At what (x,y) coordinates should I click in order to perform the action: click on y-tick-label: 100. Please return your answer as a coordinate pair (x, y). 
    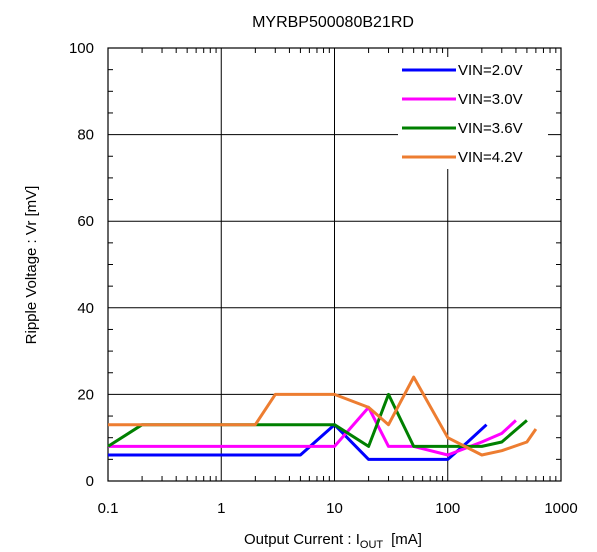
    Looking at the image, I should click on (81, 48).